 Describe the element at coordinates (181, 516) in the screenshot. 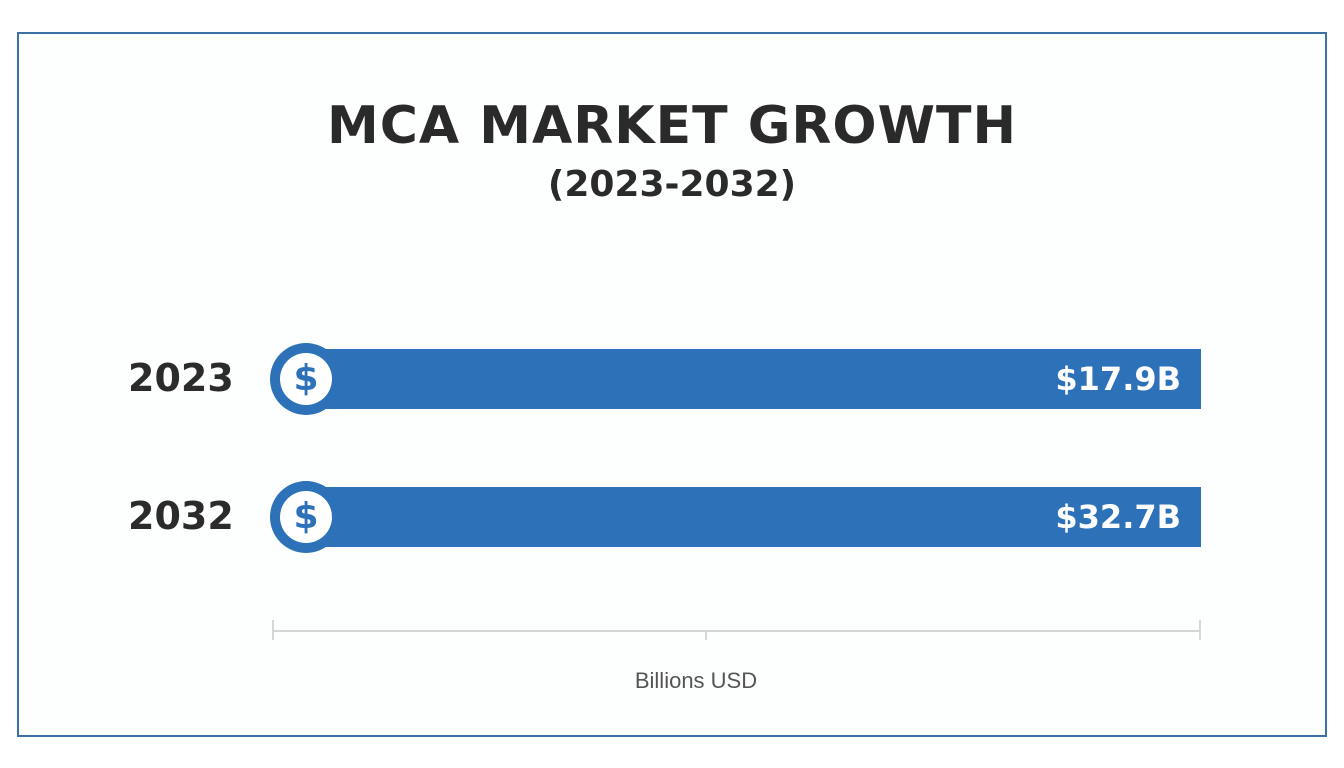

I see `row-label-2032: 2032` at that location.